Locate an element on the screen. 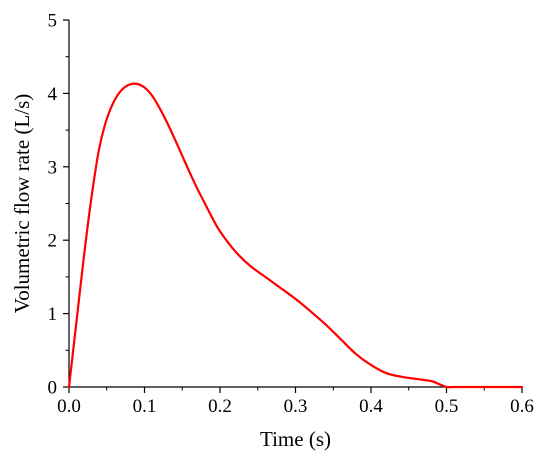 This screenshot has height=471, width=550. x-tick-label: 0.5 is located at coordinates (447, 406).